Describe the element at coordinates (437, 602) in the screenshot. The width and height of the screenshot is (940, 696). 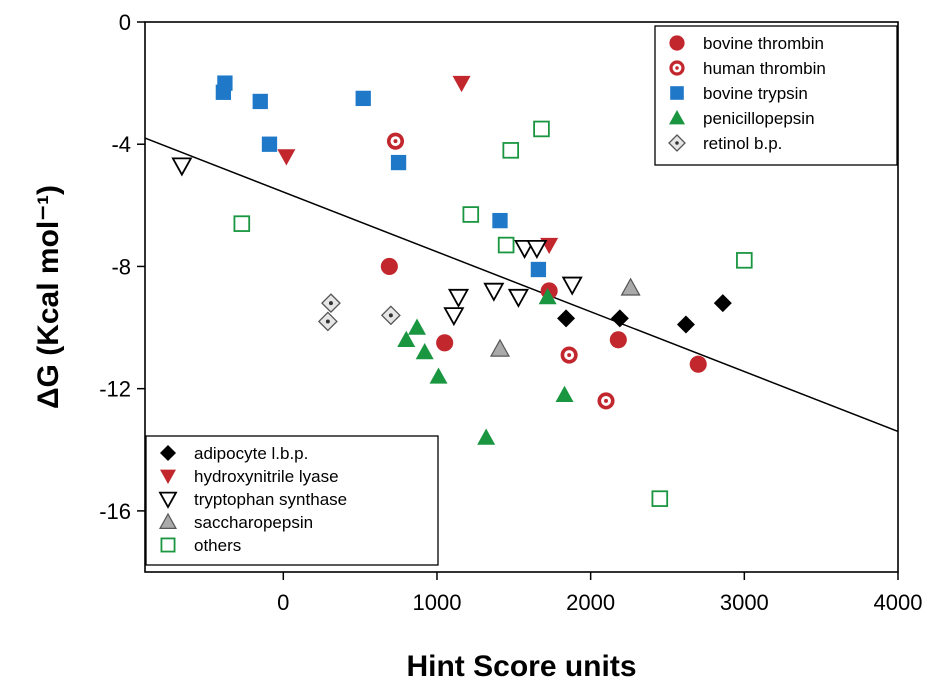
I see `x-tick-label: 1000` at that location.